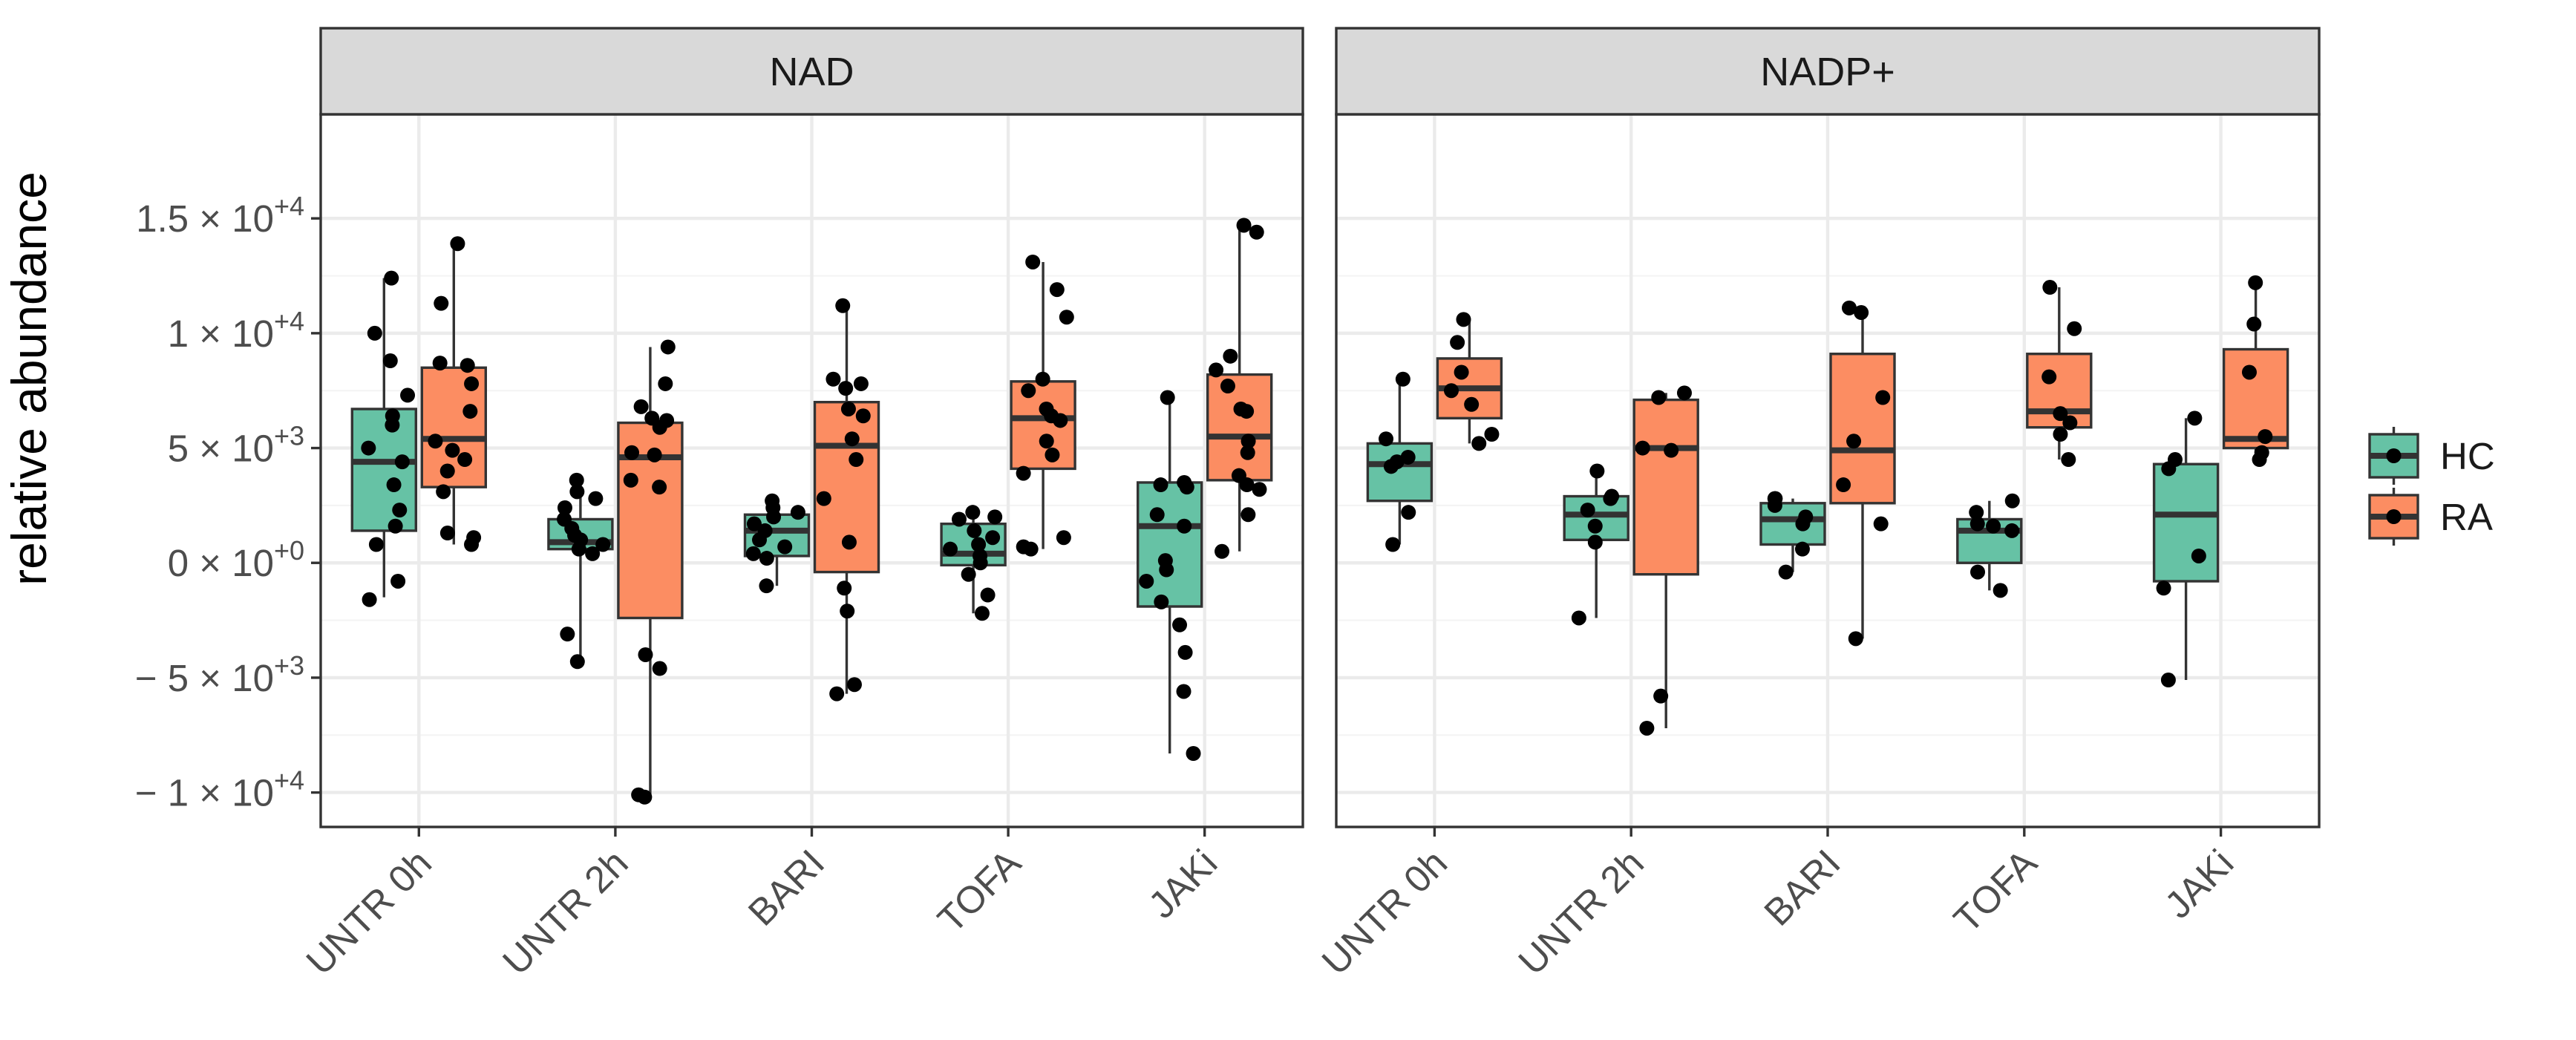  Describe the element at coordinates (1862, 473) in the screenshot. I see `box-nadp-bari-ra` at that location.